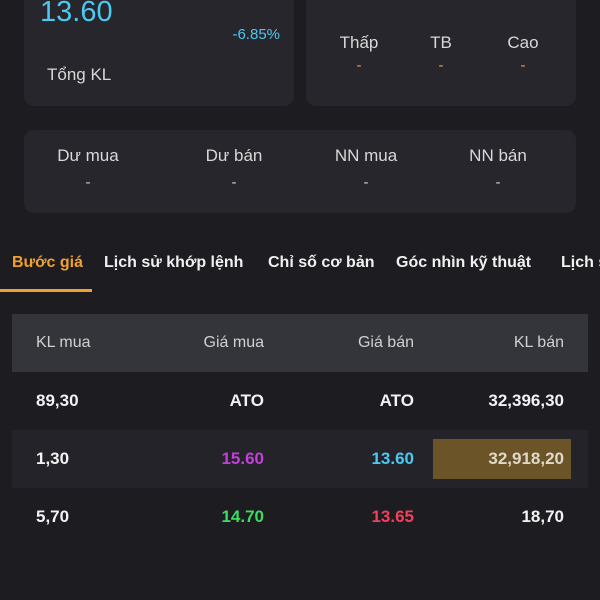 The image size is (600, 600). What do you see at coordinates (234, 182) in the screenshot?
I see `sell-surplus-value: -` at bounding box center [234, 182].